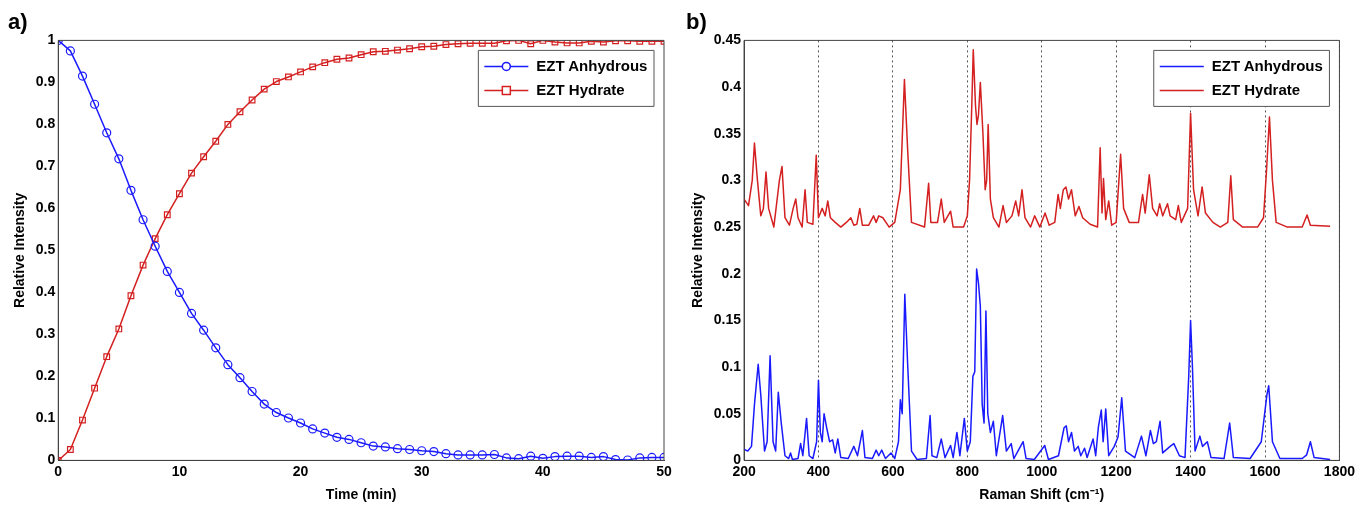 This screenshot has height=520, width=1368. Describe the element at coordinates (18, 22) in the screenshot. I see `chart-title: a)` at that location.